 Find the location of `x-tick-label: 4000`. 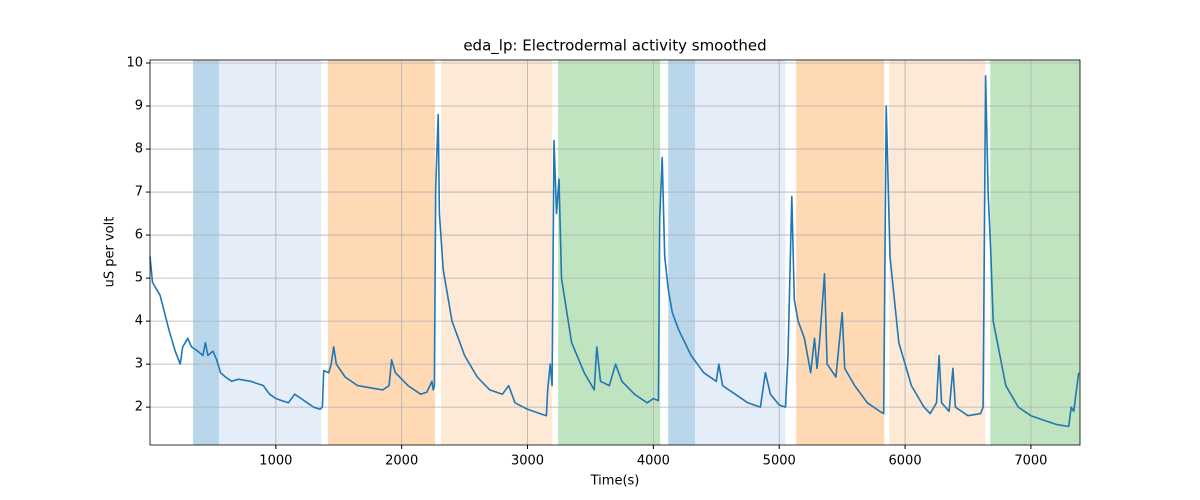

x-tick-label: 4000 is located at coordinates (653, 461).